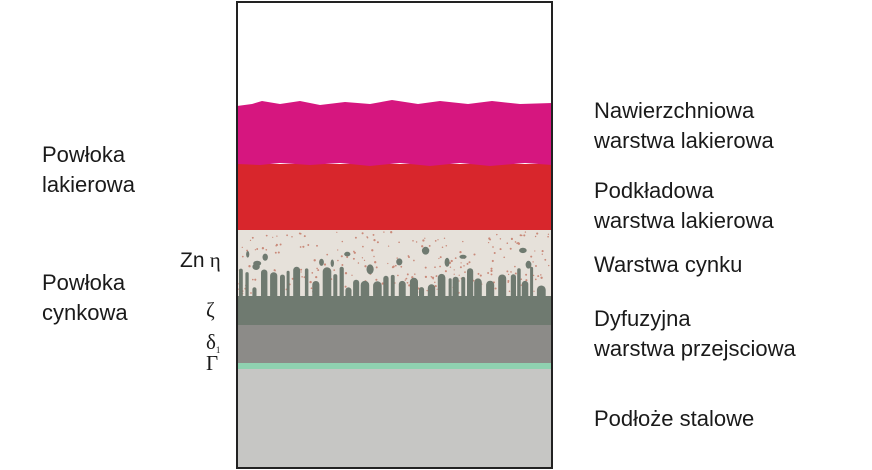 Image resolution: width=872 pixels, height=470 pixels. What do you see at coordinates (684, 140) in the screenshot?
I see `label-top-coat-line2: warstwa lakierowa` at bounding box center [684, 140].